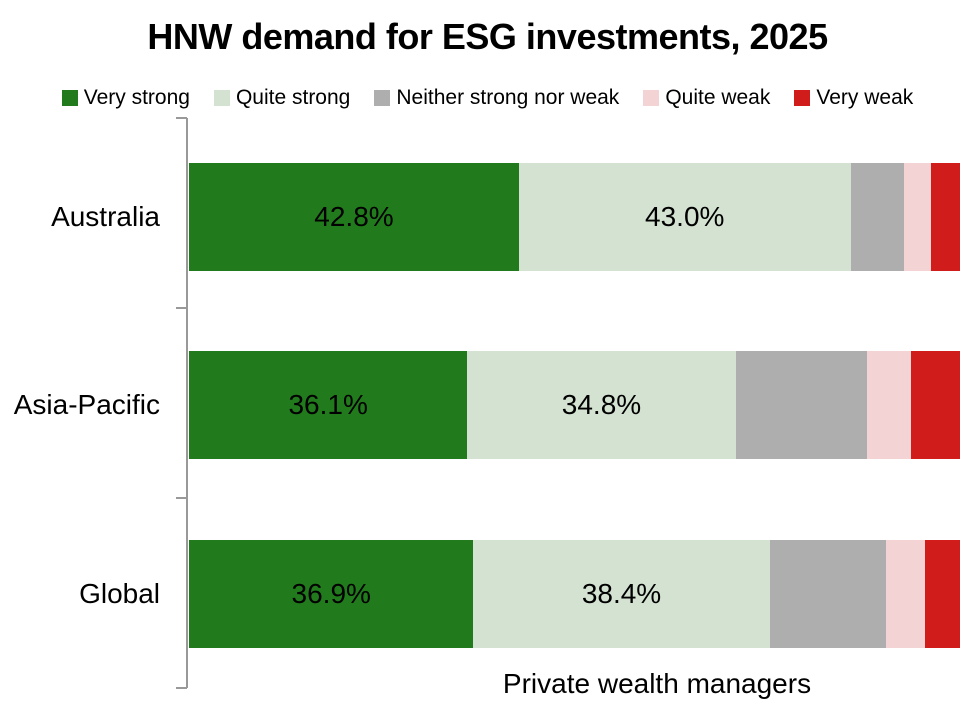 Image resolution: width=975 pixels, height=707 pixels. I want to click on legend-label: Quite weak, so click(718, 97).